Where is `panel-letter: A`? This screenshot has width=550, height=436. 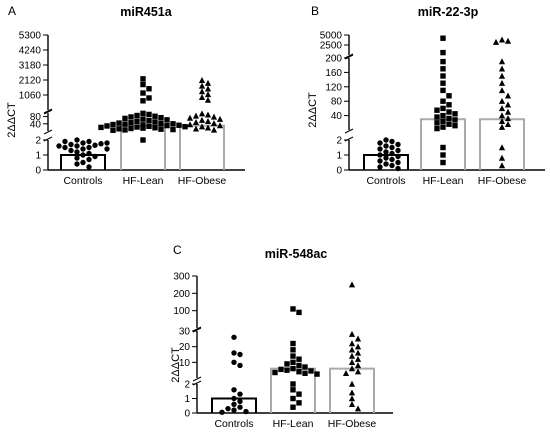 panel-letter: A is located at coordinates (12, 11).